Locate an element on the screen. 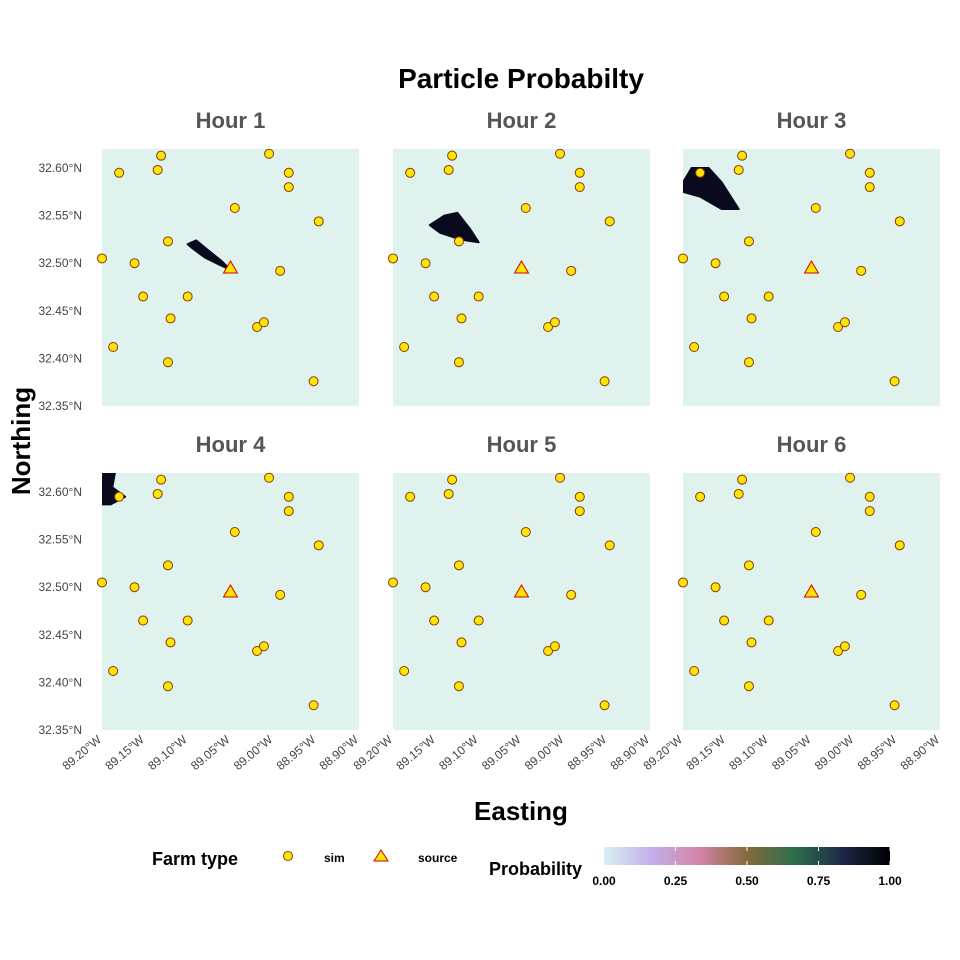 This screenshot has height=960, width=960. y-tick-label: 32.55°N is located at coordinates (61, 216).